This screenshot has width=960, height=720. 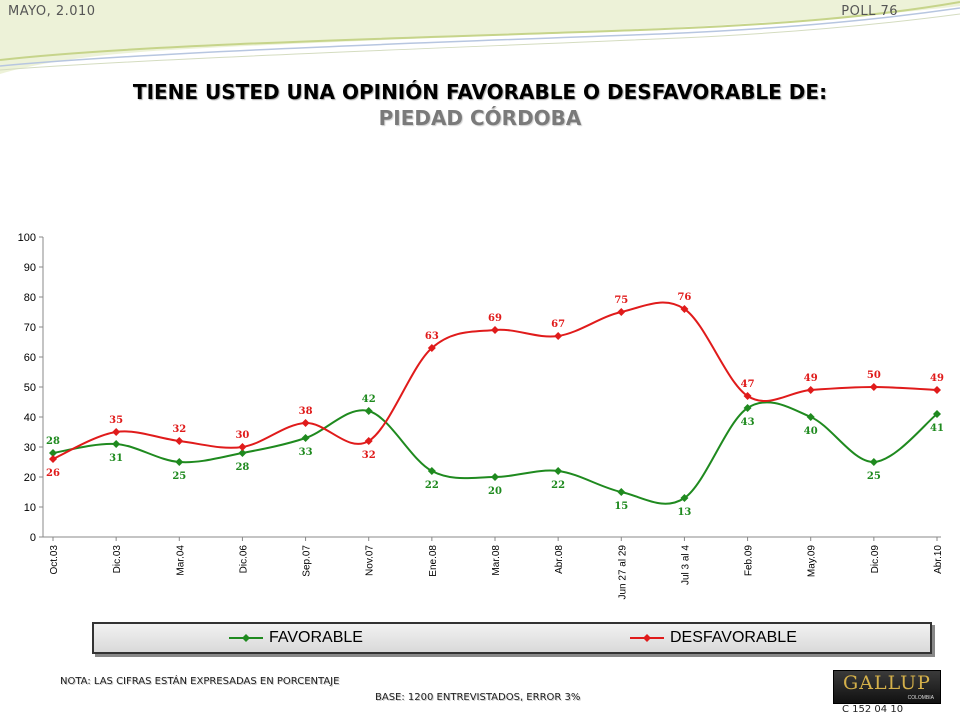 I want to click on x-tick-label: Abr.08, so click(x=559, y=559).